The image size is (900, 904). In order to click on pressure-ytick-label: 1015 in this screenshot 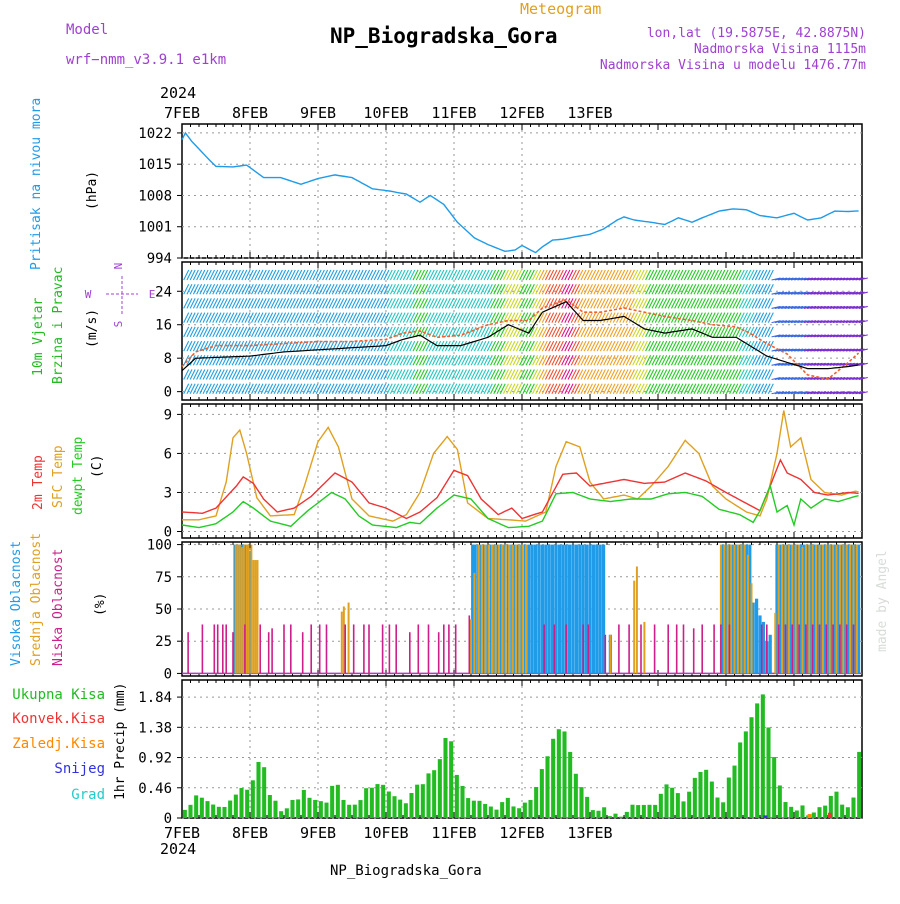, I will do `click(155, 165)`.